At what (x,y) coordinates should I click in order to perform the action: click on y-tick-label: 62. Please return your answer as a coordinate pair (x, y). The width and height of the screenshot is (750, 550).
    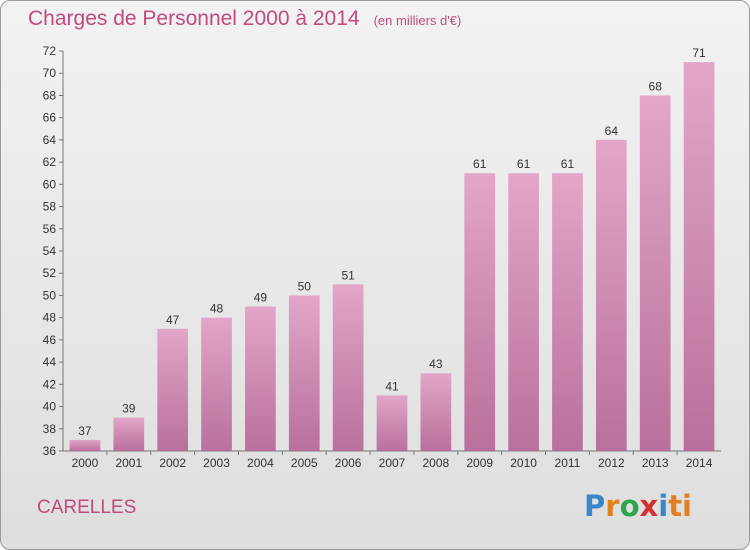
    Looking at the image, I should click on (50, 162).